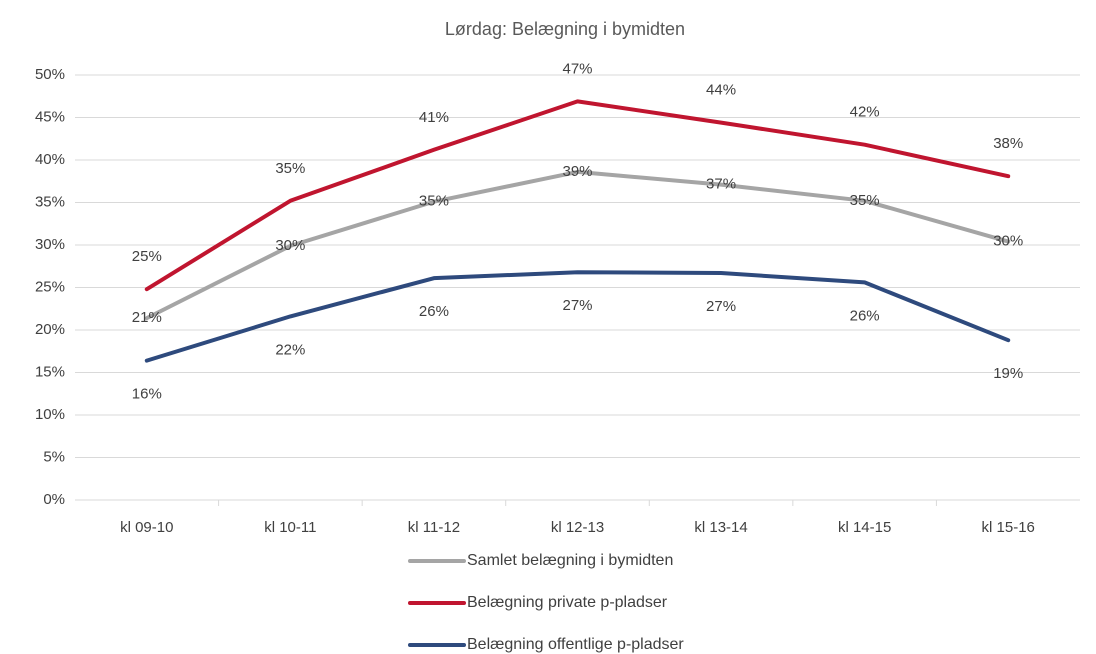 This screenshot has width=1096, height=654. What do you see at coordinates (577, 68) in the screenshot?
I see `data-label: 47%` at bounding box center [577, 68].